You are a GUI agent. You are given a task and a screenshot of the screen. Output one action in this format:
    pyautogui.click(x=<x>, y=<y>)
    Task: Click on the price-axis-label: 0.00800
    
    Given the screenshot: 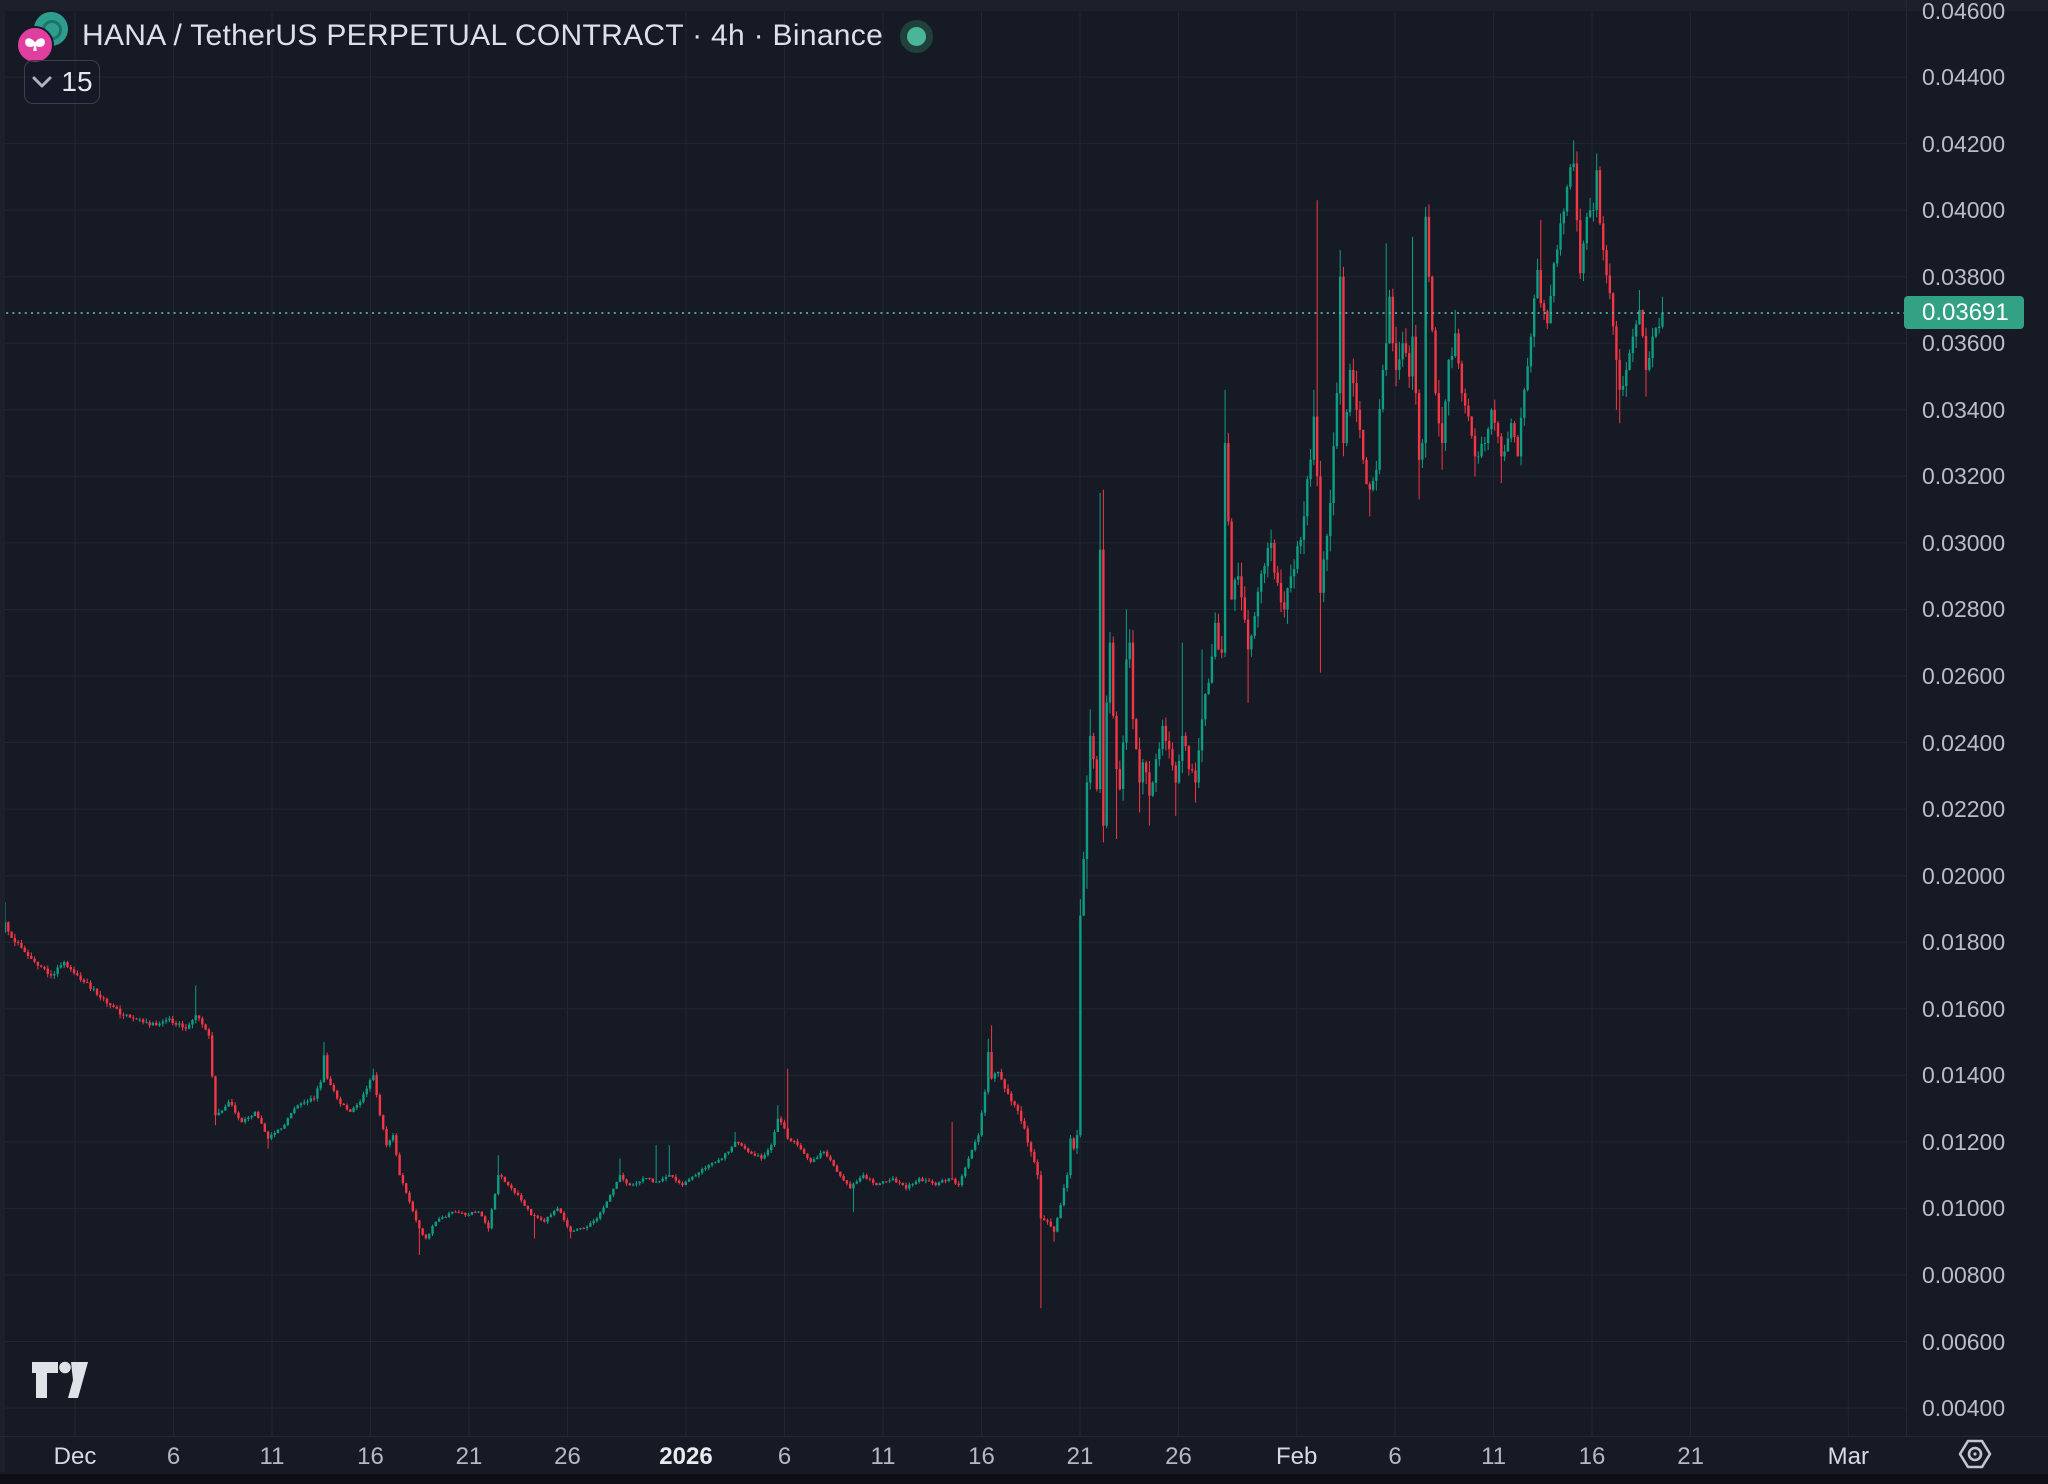 What is the action you would take?
    pyautogui.click(x=1964, y=1274)
    